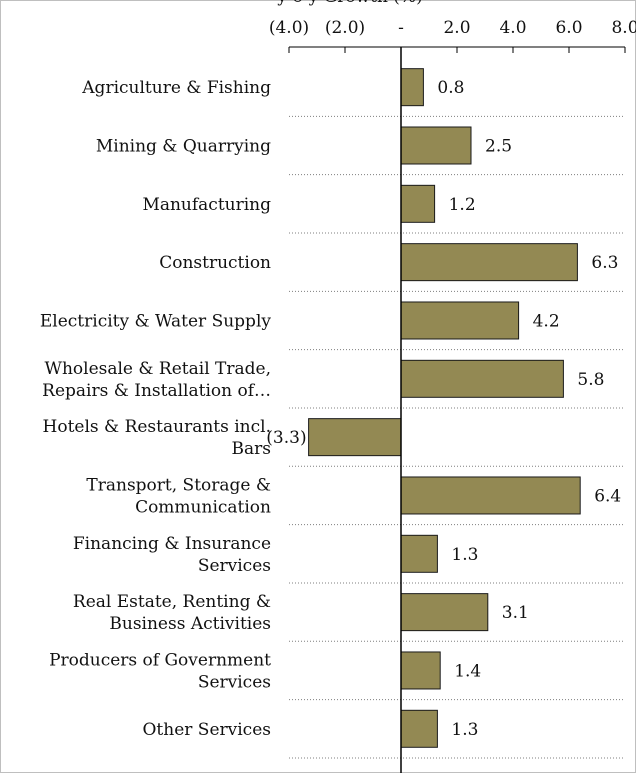 This screenshot has height=773, width=636. Describe the element at coordinates (172, 555) in the screenshot. I see `category-label: Financing & Insurance Services` at that location.